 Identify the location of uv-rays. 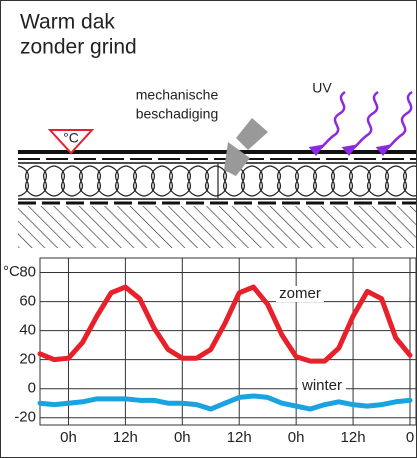
(360, 123).